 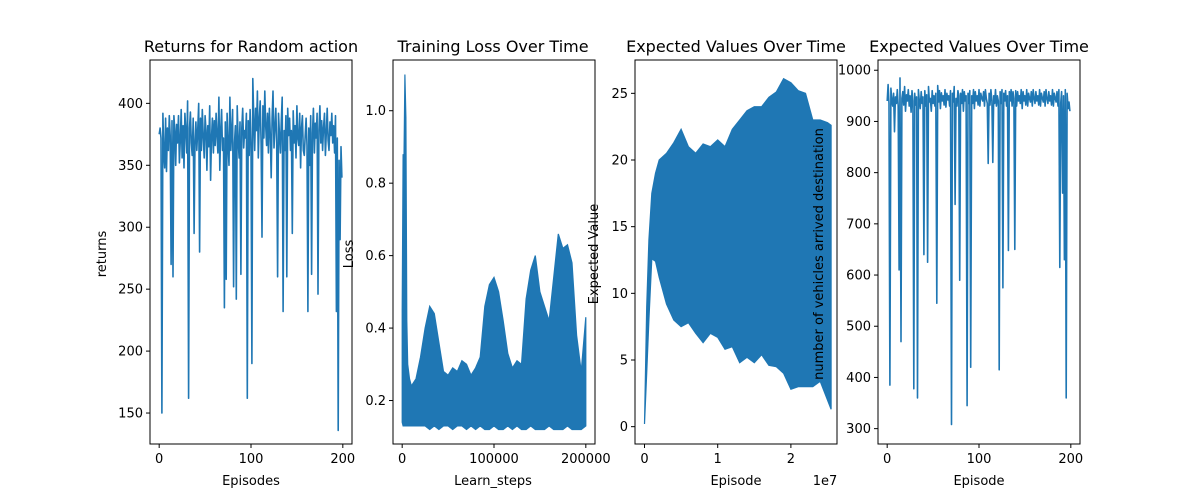 I want to click on y-tick-label: 25, so click(x=619, y=94).